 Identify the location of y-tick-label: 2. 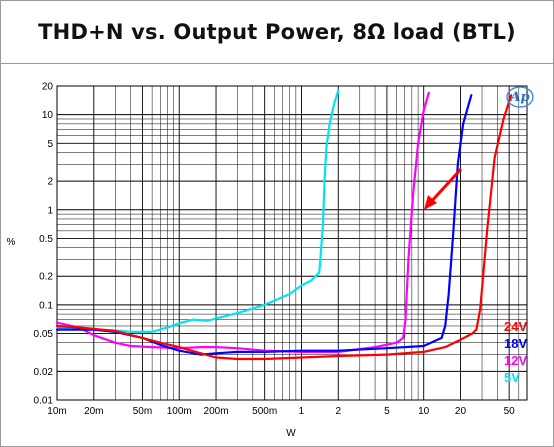
(50, 182).